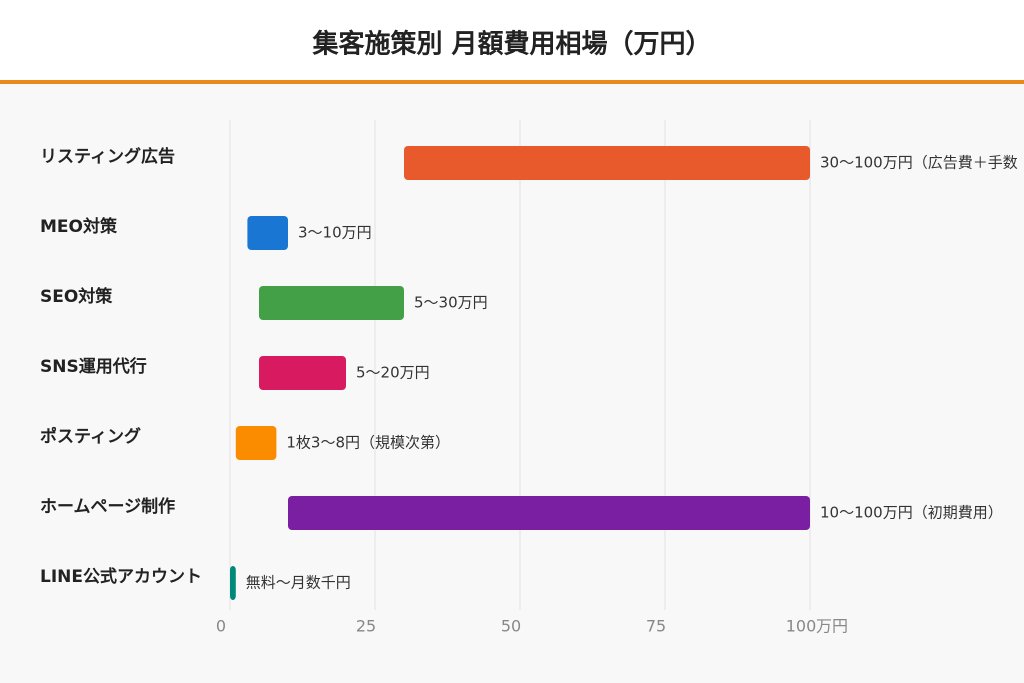 This screenshot has height=683, width=1024. Describe the element at coordinates (107, 156) in the screenshot. I see `category-label: リスティング広告` at that location.